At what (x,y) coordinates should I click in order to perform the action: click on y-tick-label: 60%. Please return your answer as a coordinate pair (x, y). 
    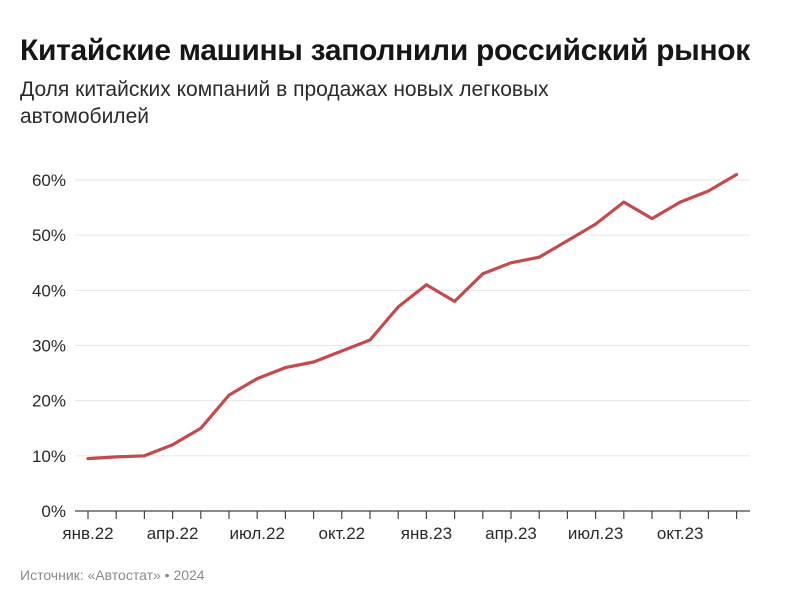
    Looking at the image, I should click on (49, 180).